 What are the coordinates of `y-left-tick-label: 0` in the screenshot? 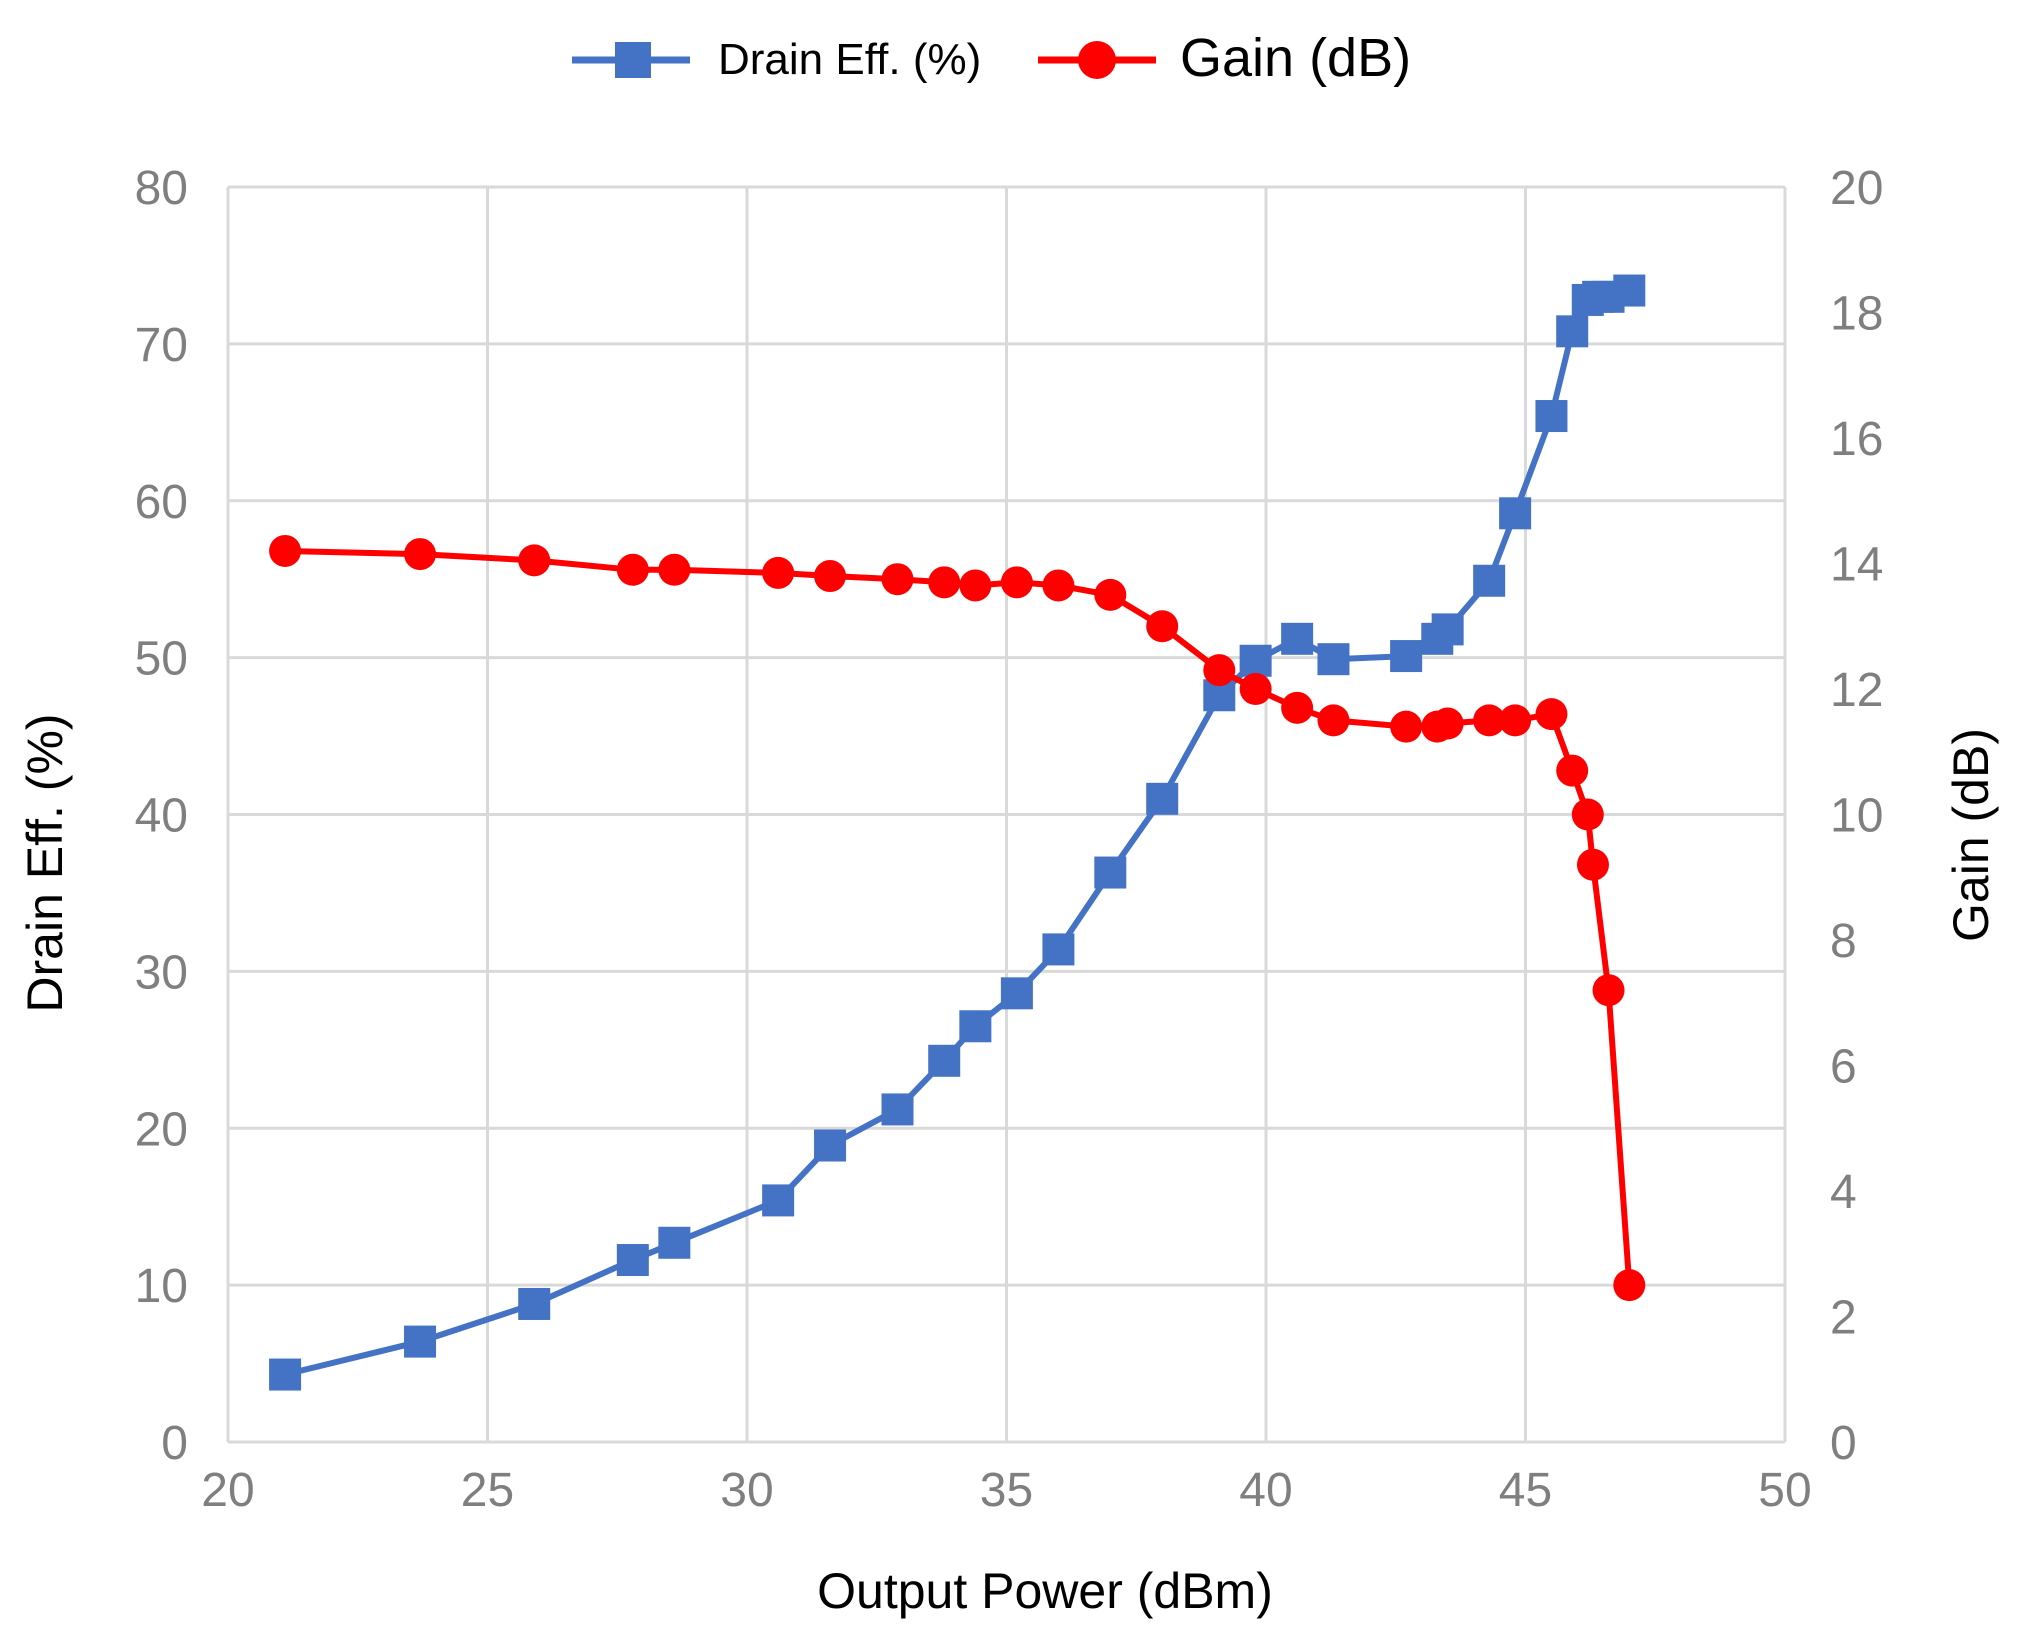 It's located at (174, 1443).